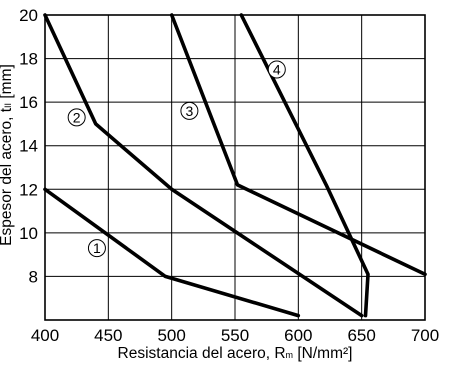 The height and width of the screenshot is (371, 450). I want to click on x-tick-label-550: 550, so click(235, 335).